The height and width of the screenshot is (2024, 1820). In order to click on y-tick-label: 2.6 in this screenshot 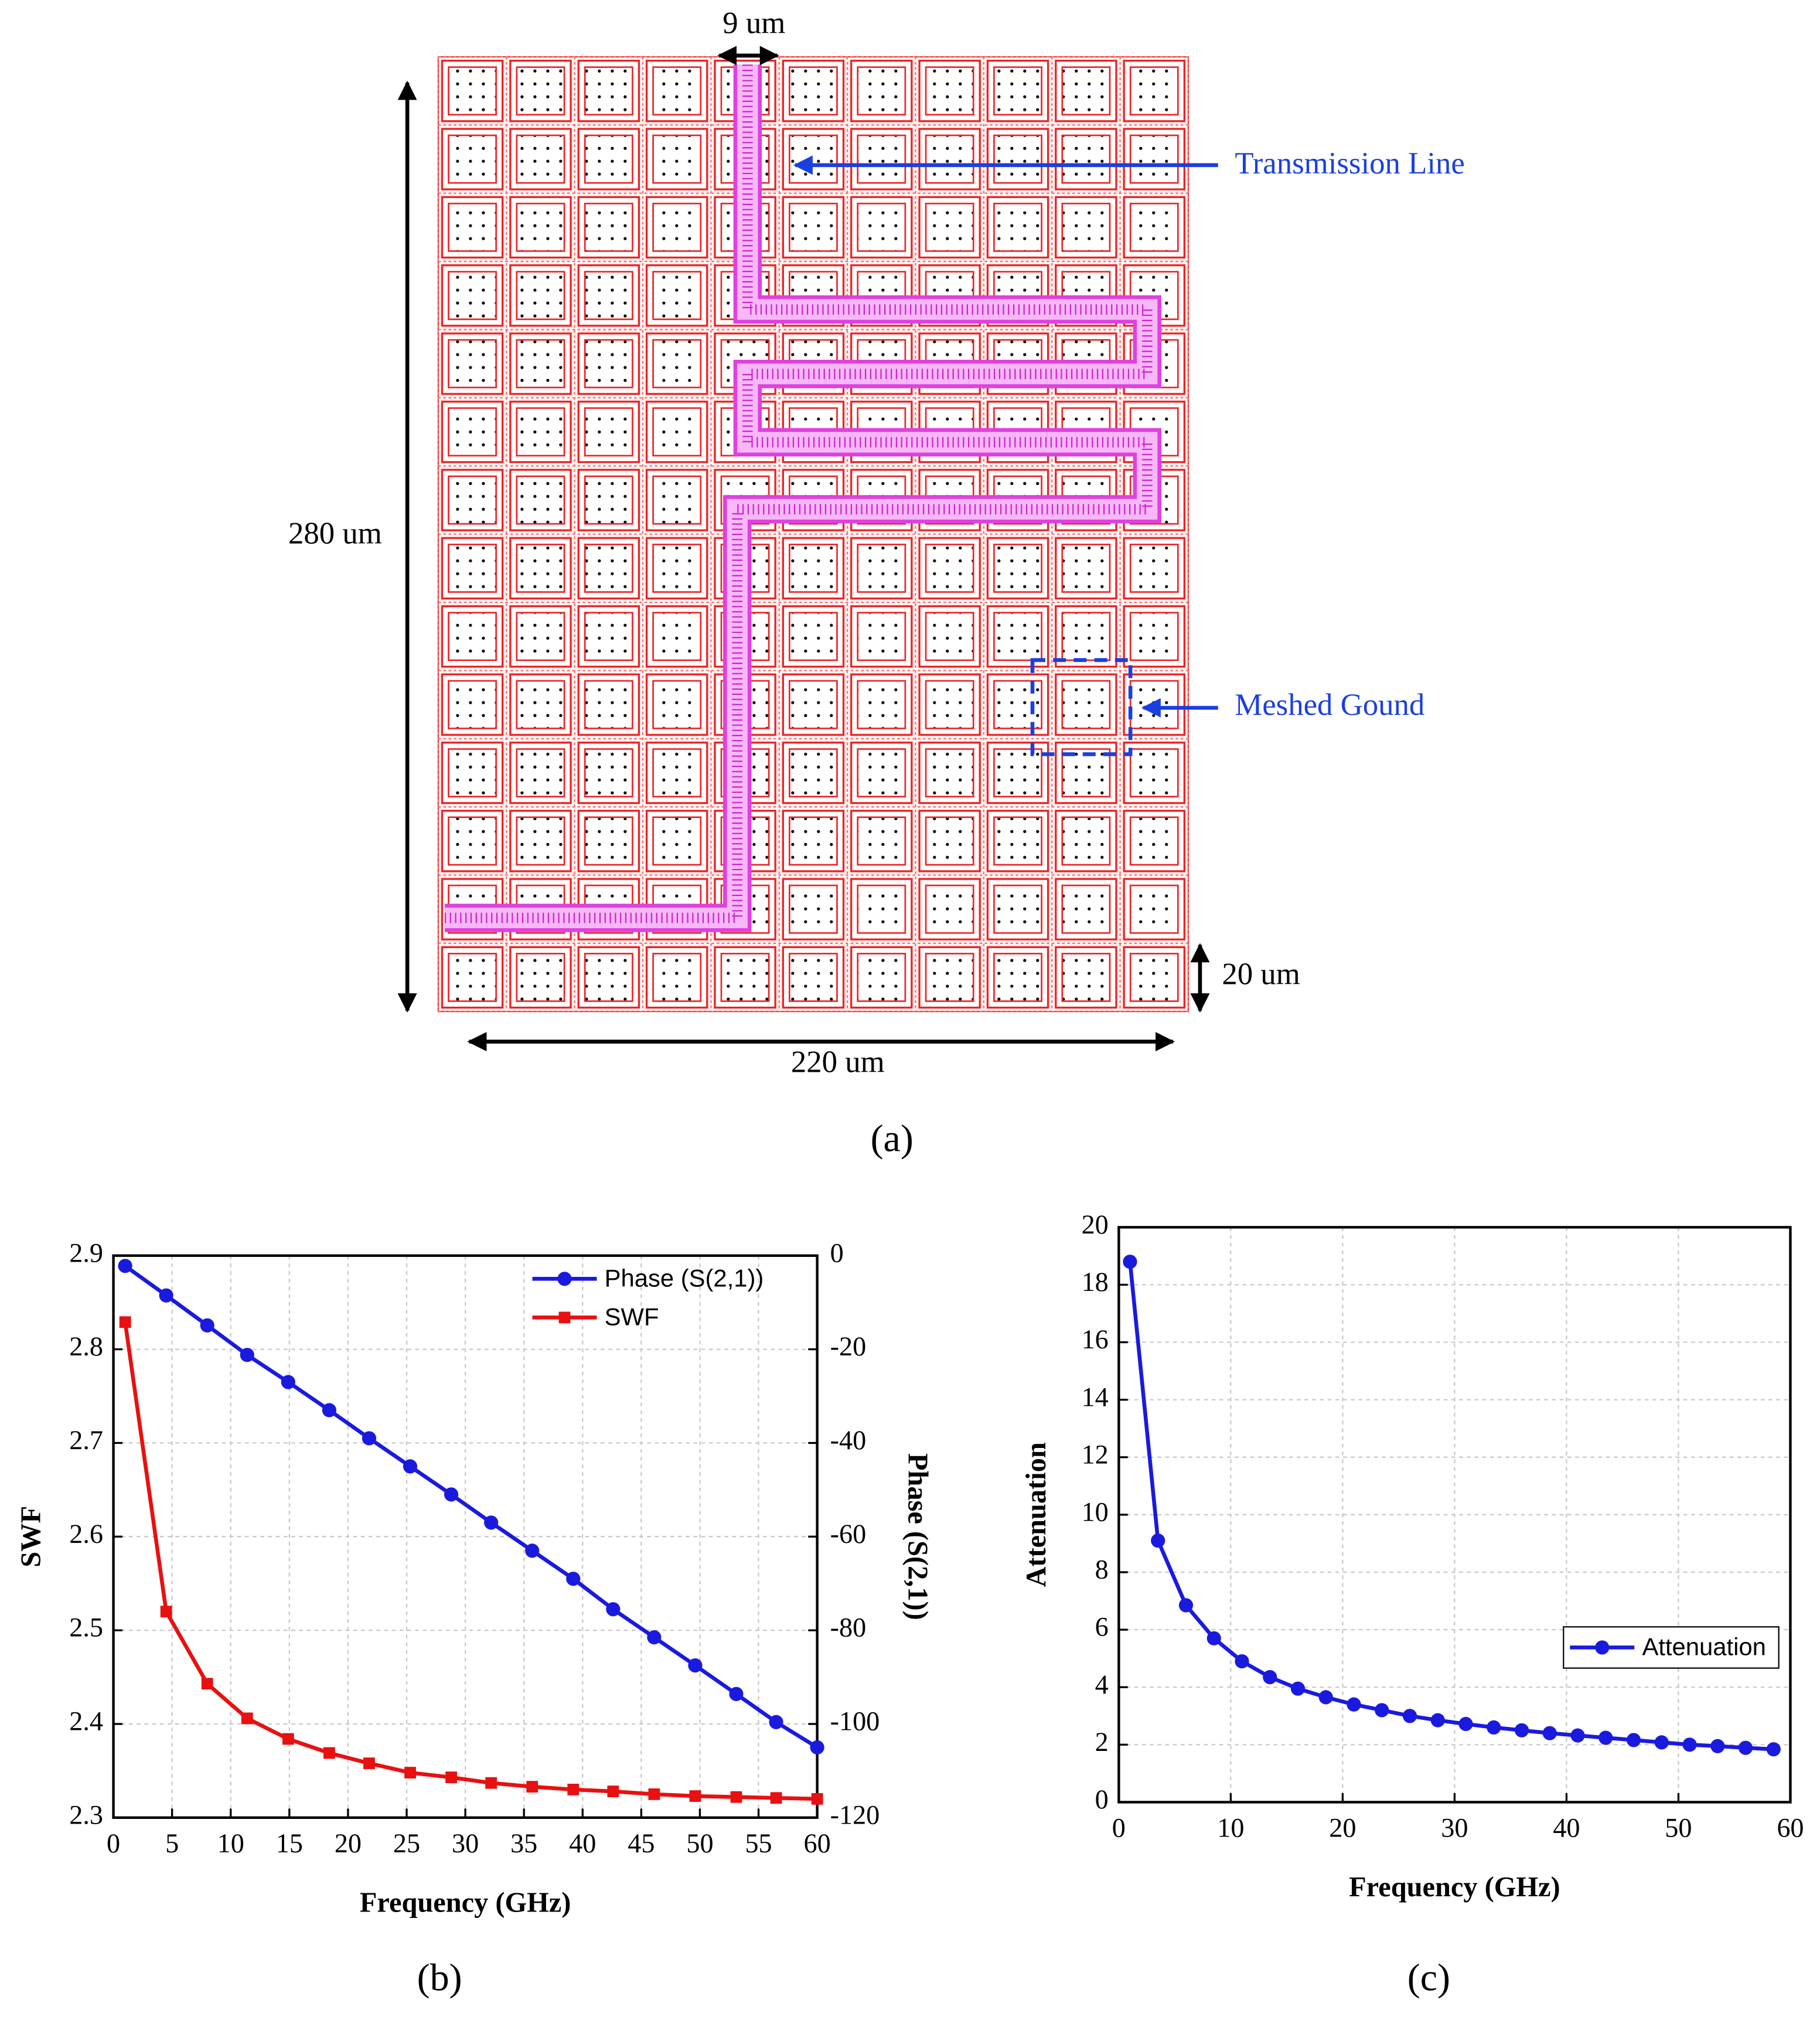, I will do `click(86, 1534)`.